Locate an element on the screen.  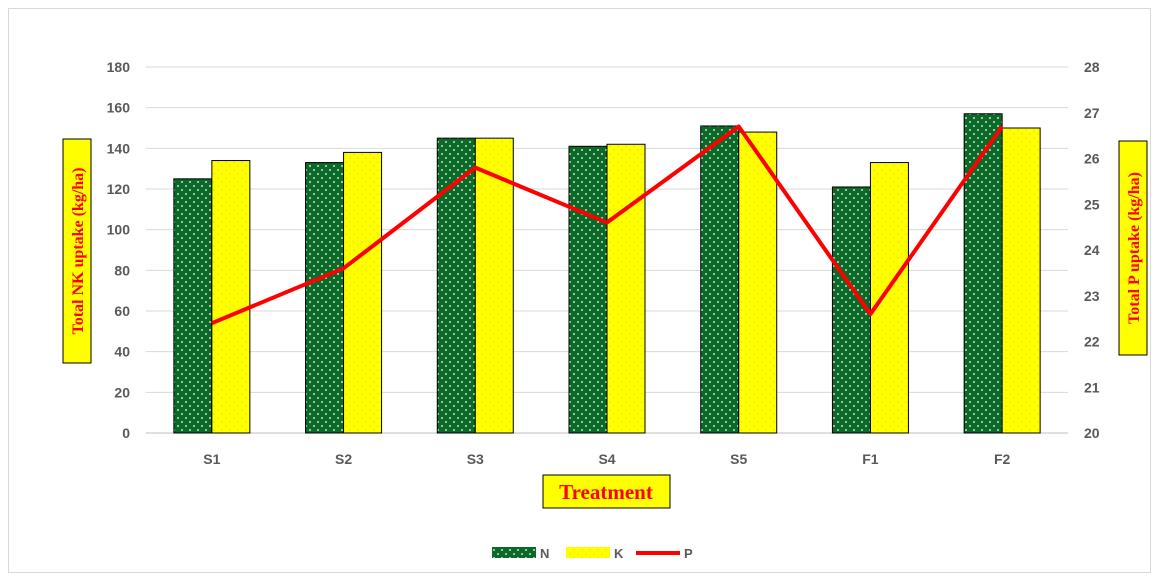
x-axis-title-text: Treatment is located at coordinates (606, 492).